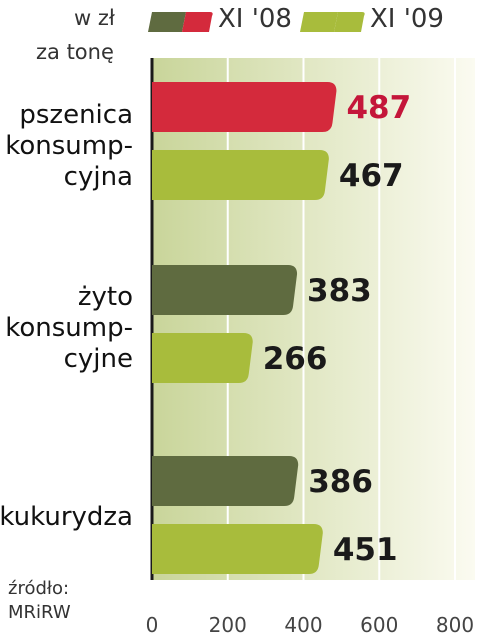 Image resolution: width=483 pixels, height=640 pixels. What do you see at coordinates (371, 176) in the screenshot?
I see `data-label: 467` at bounding box center [371, 176].